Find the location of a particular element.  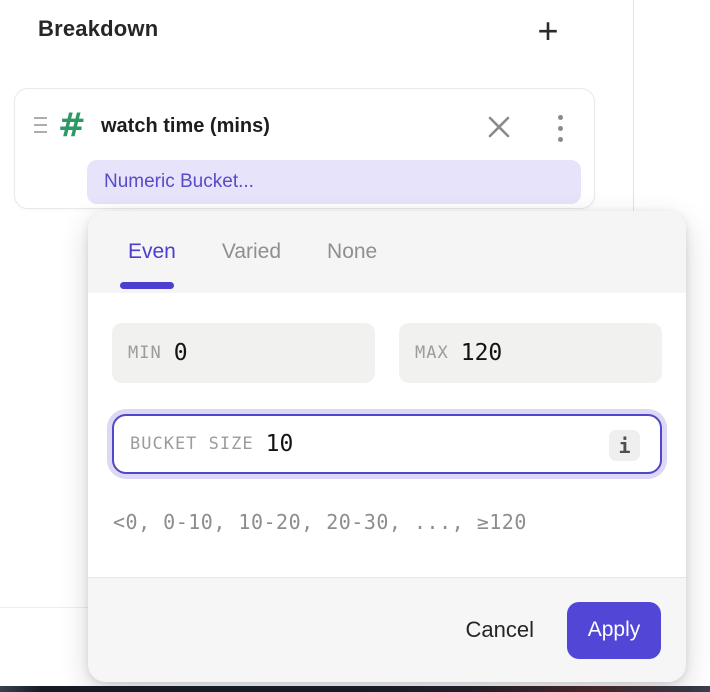

breakdown-property-name: watch time (mins) is located at coordinates (185, 126).